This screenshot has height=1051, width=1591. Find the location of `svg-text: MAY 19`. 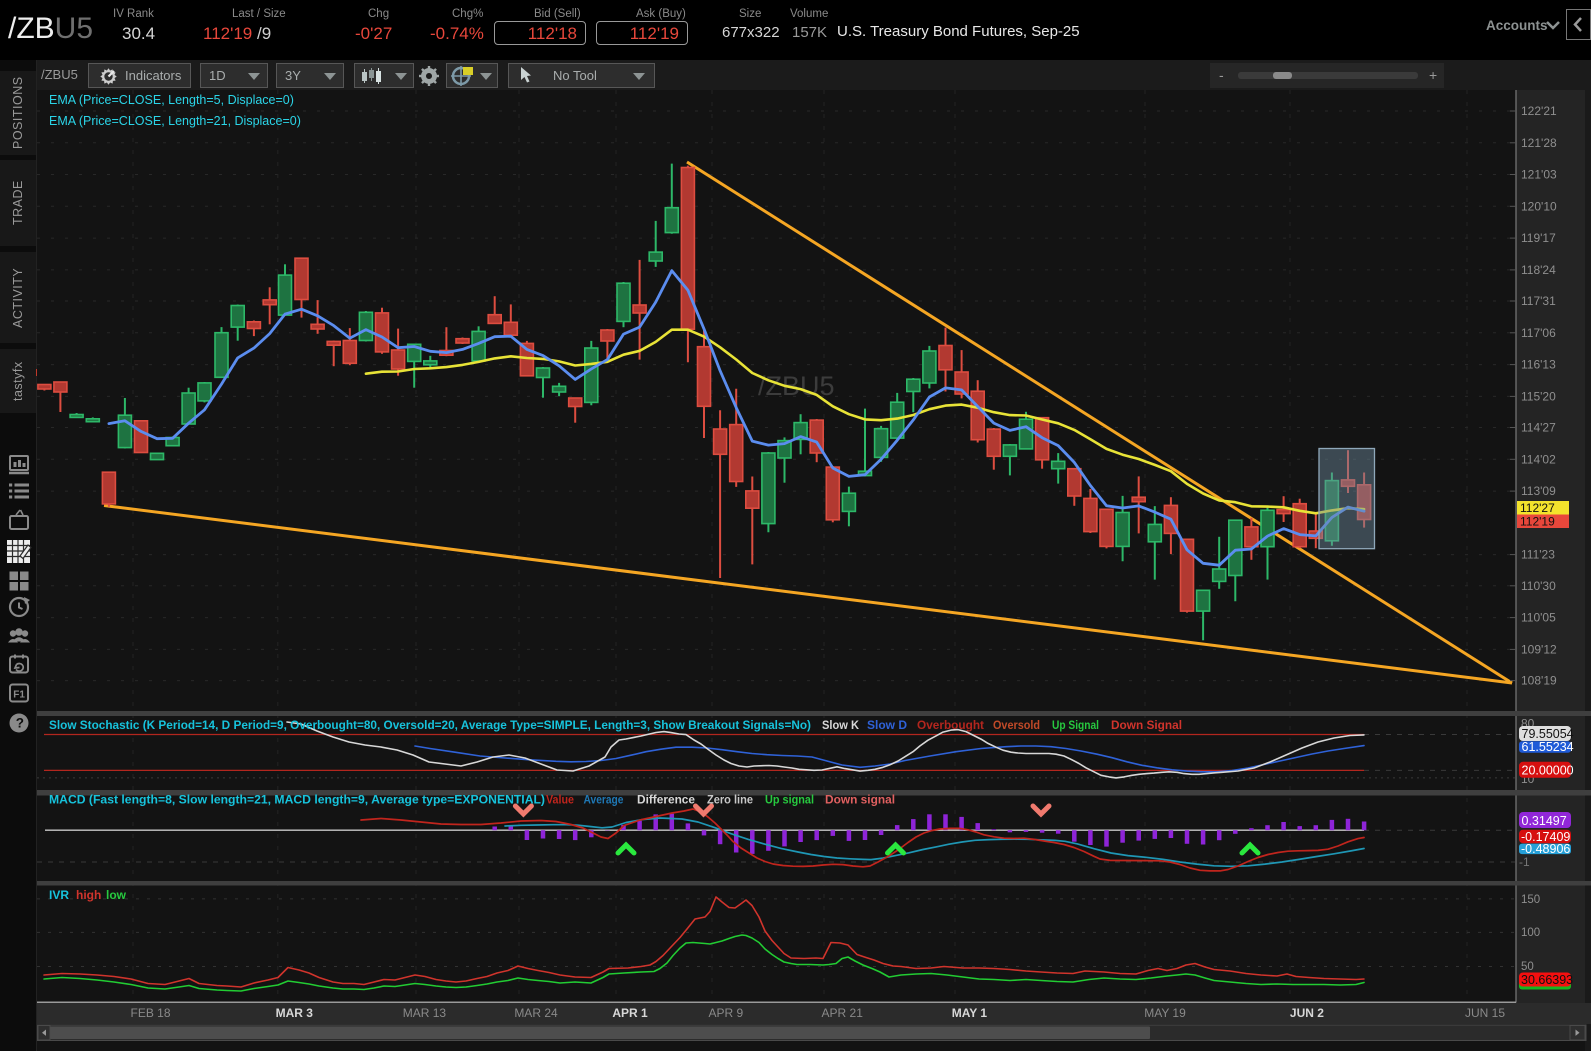

svg-text: MAY 19 is located at coordinates (1165, 1013).